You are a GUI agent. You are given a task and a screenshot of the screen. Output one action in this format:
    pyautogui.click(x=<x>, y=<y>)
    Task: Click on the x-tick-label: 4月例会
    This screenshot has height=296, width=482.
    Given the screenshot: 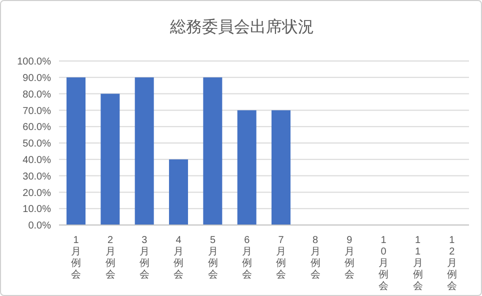 What is the action you would take?
    pyautogui.click(x=179, y=257)
    